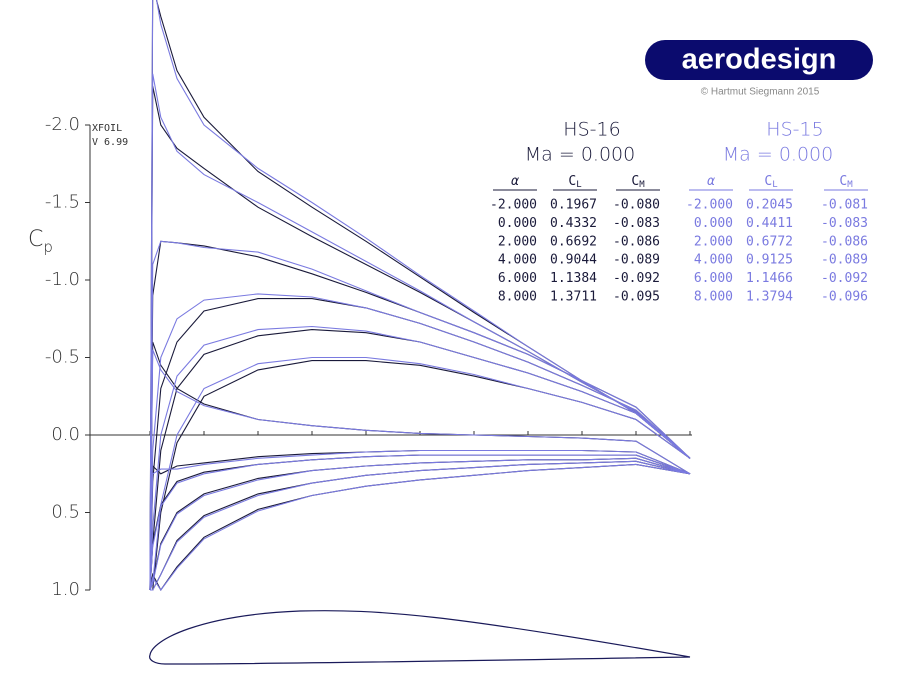  I want to click on table-cell: 1.1384, so click(573, 278).